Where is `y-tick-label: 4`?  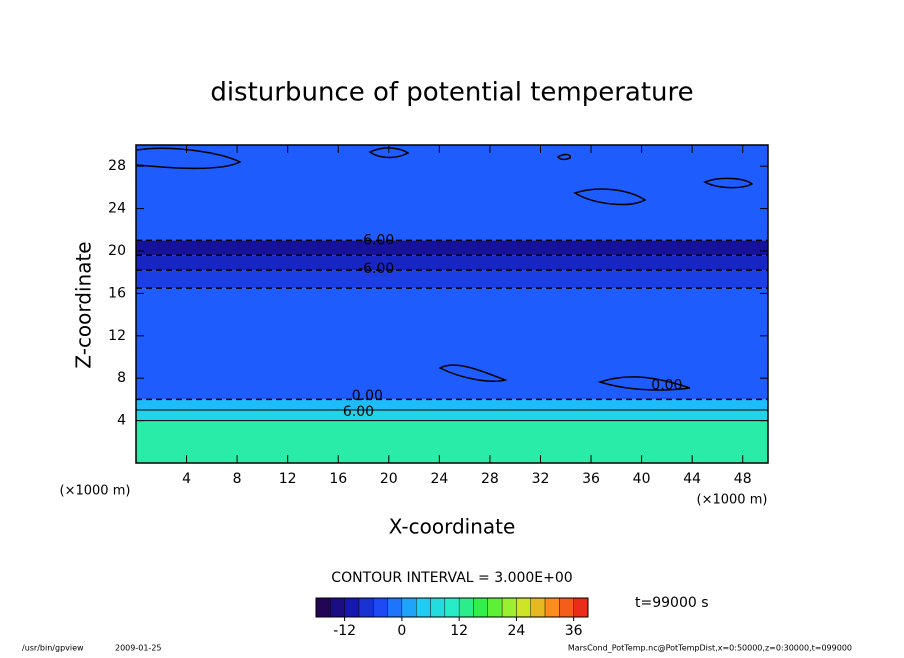
y-tick-label: 4 is located at coordinates (121, 421).